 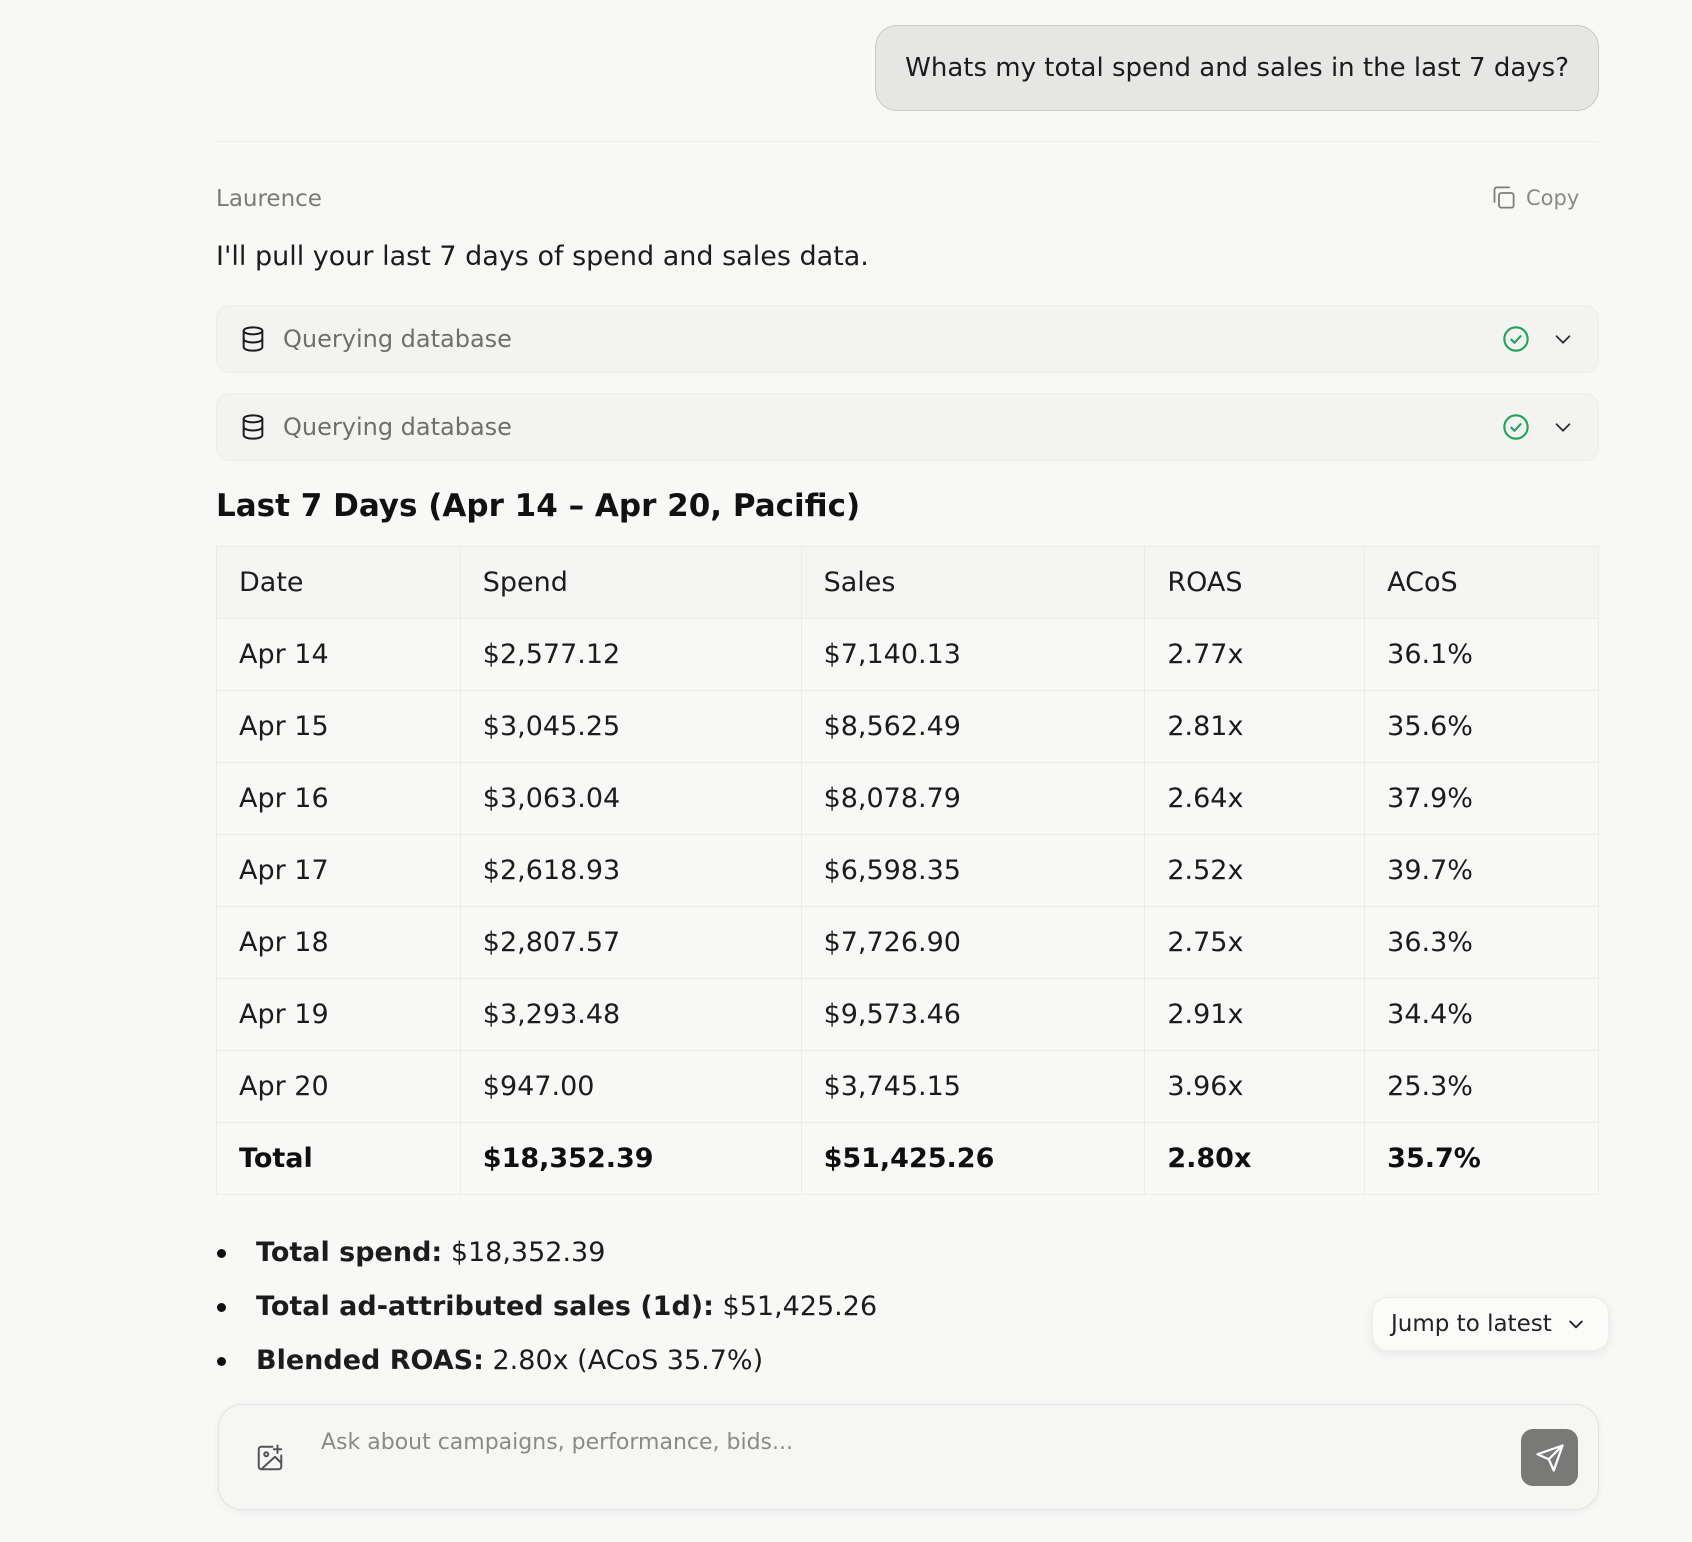 I want to click on cell-roas: 2.81x, so click(x=1255, y=726).